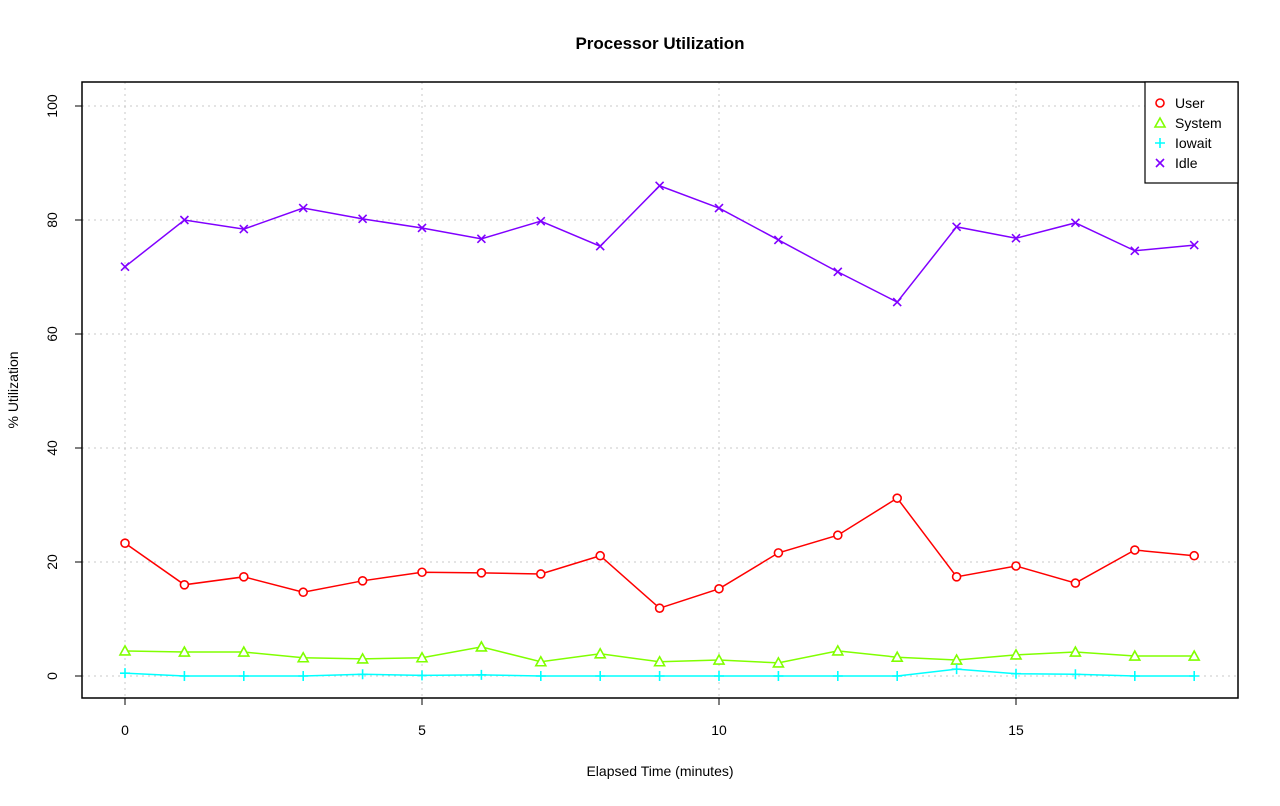 The width and height of the screenshot is (1280, 806). I want to click on y-tick-label: 100, so click(52, 106).